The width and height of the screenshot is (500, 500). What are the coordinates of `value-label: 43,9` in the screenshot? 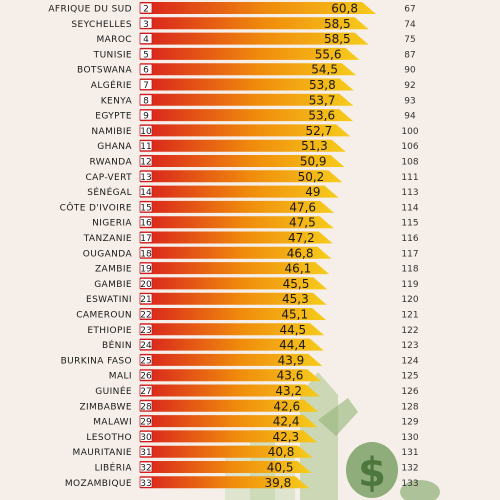 It's located at (291, 360).